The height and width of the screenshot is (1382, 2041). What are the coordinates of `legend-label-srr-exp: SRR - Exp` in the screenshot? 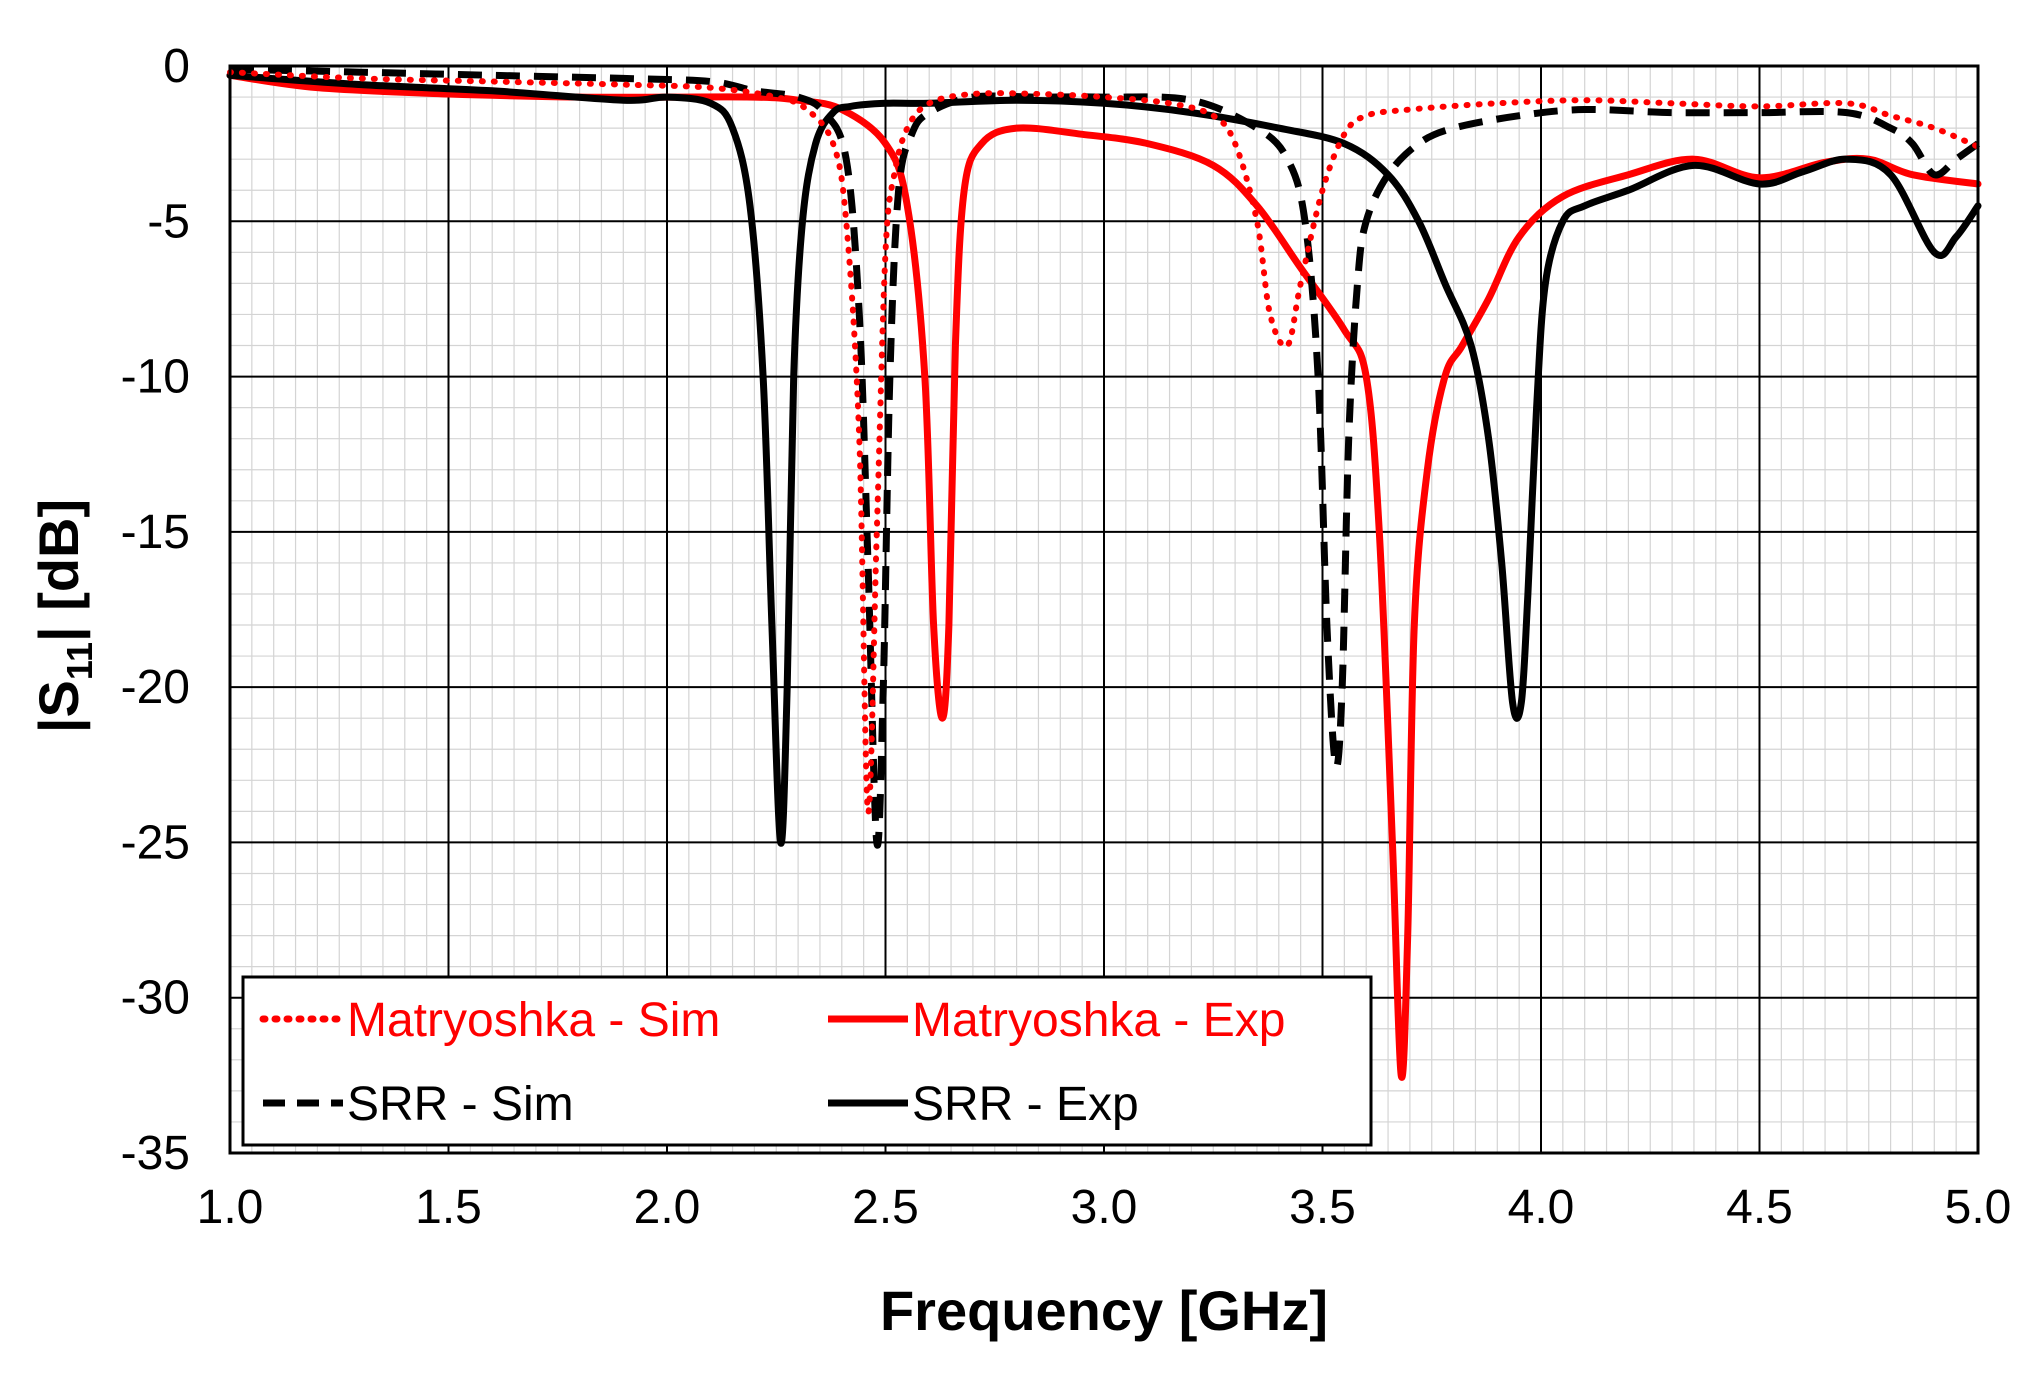 It's located at (1025, 1104).